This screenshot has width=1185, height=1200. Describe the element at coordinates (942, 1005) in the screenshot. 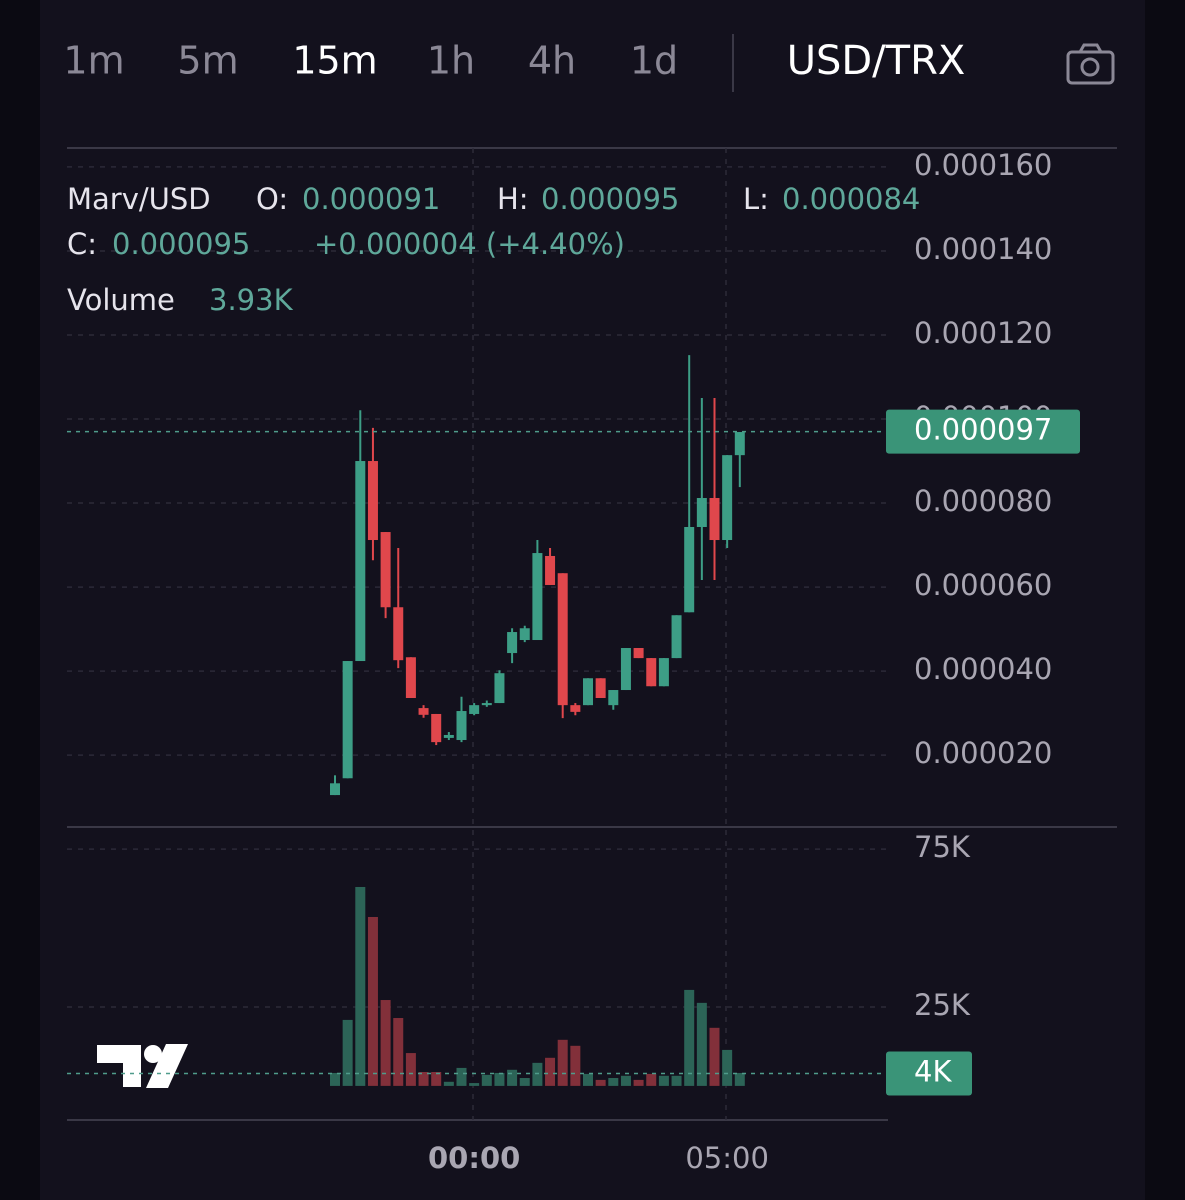

I see `volume-tick-label: 25K` at that location.